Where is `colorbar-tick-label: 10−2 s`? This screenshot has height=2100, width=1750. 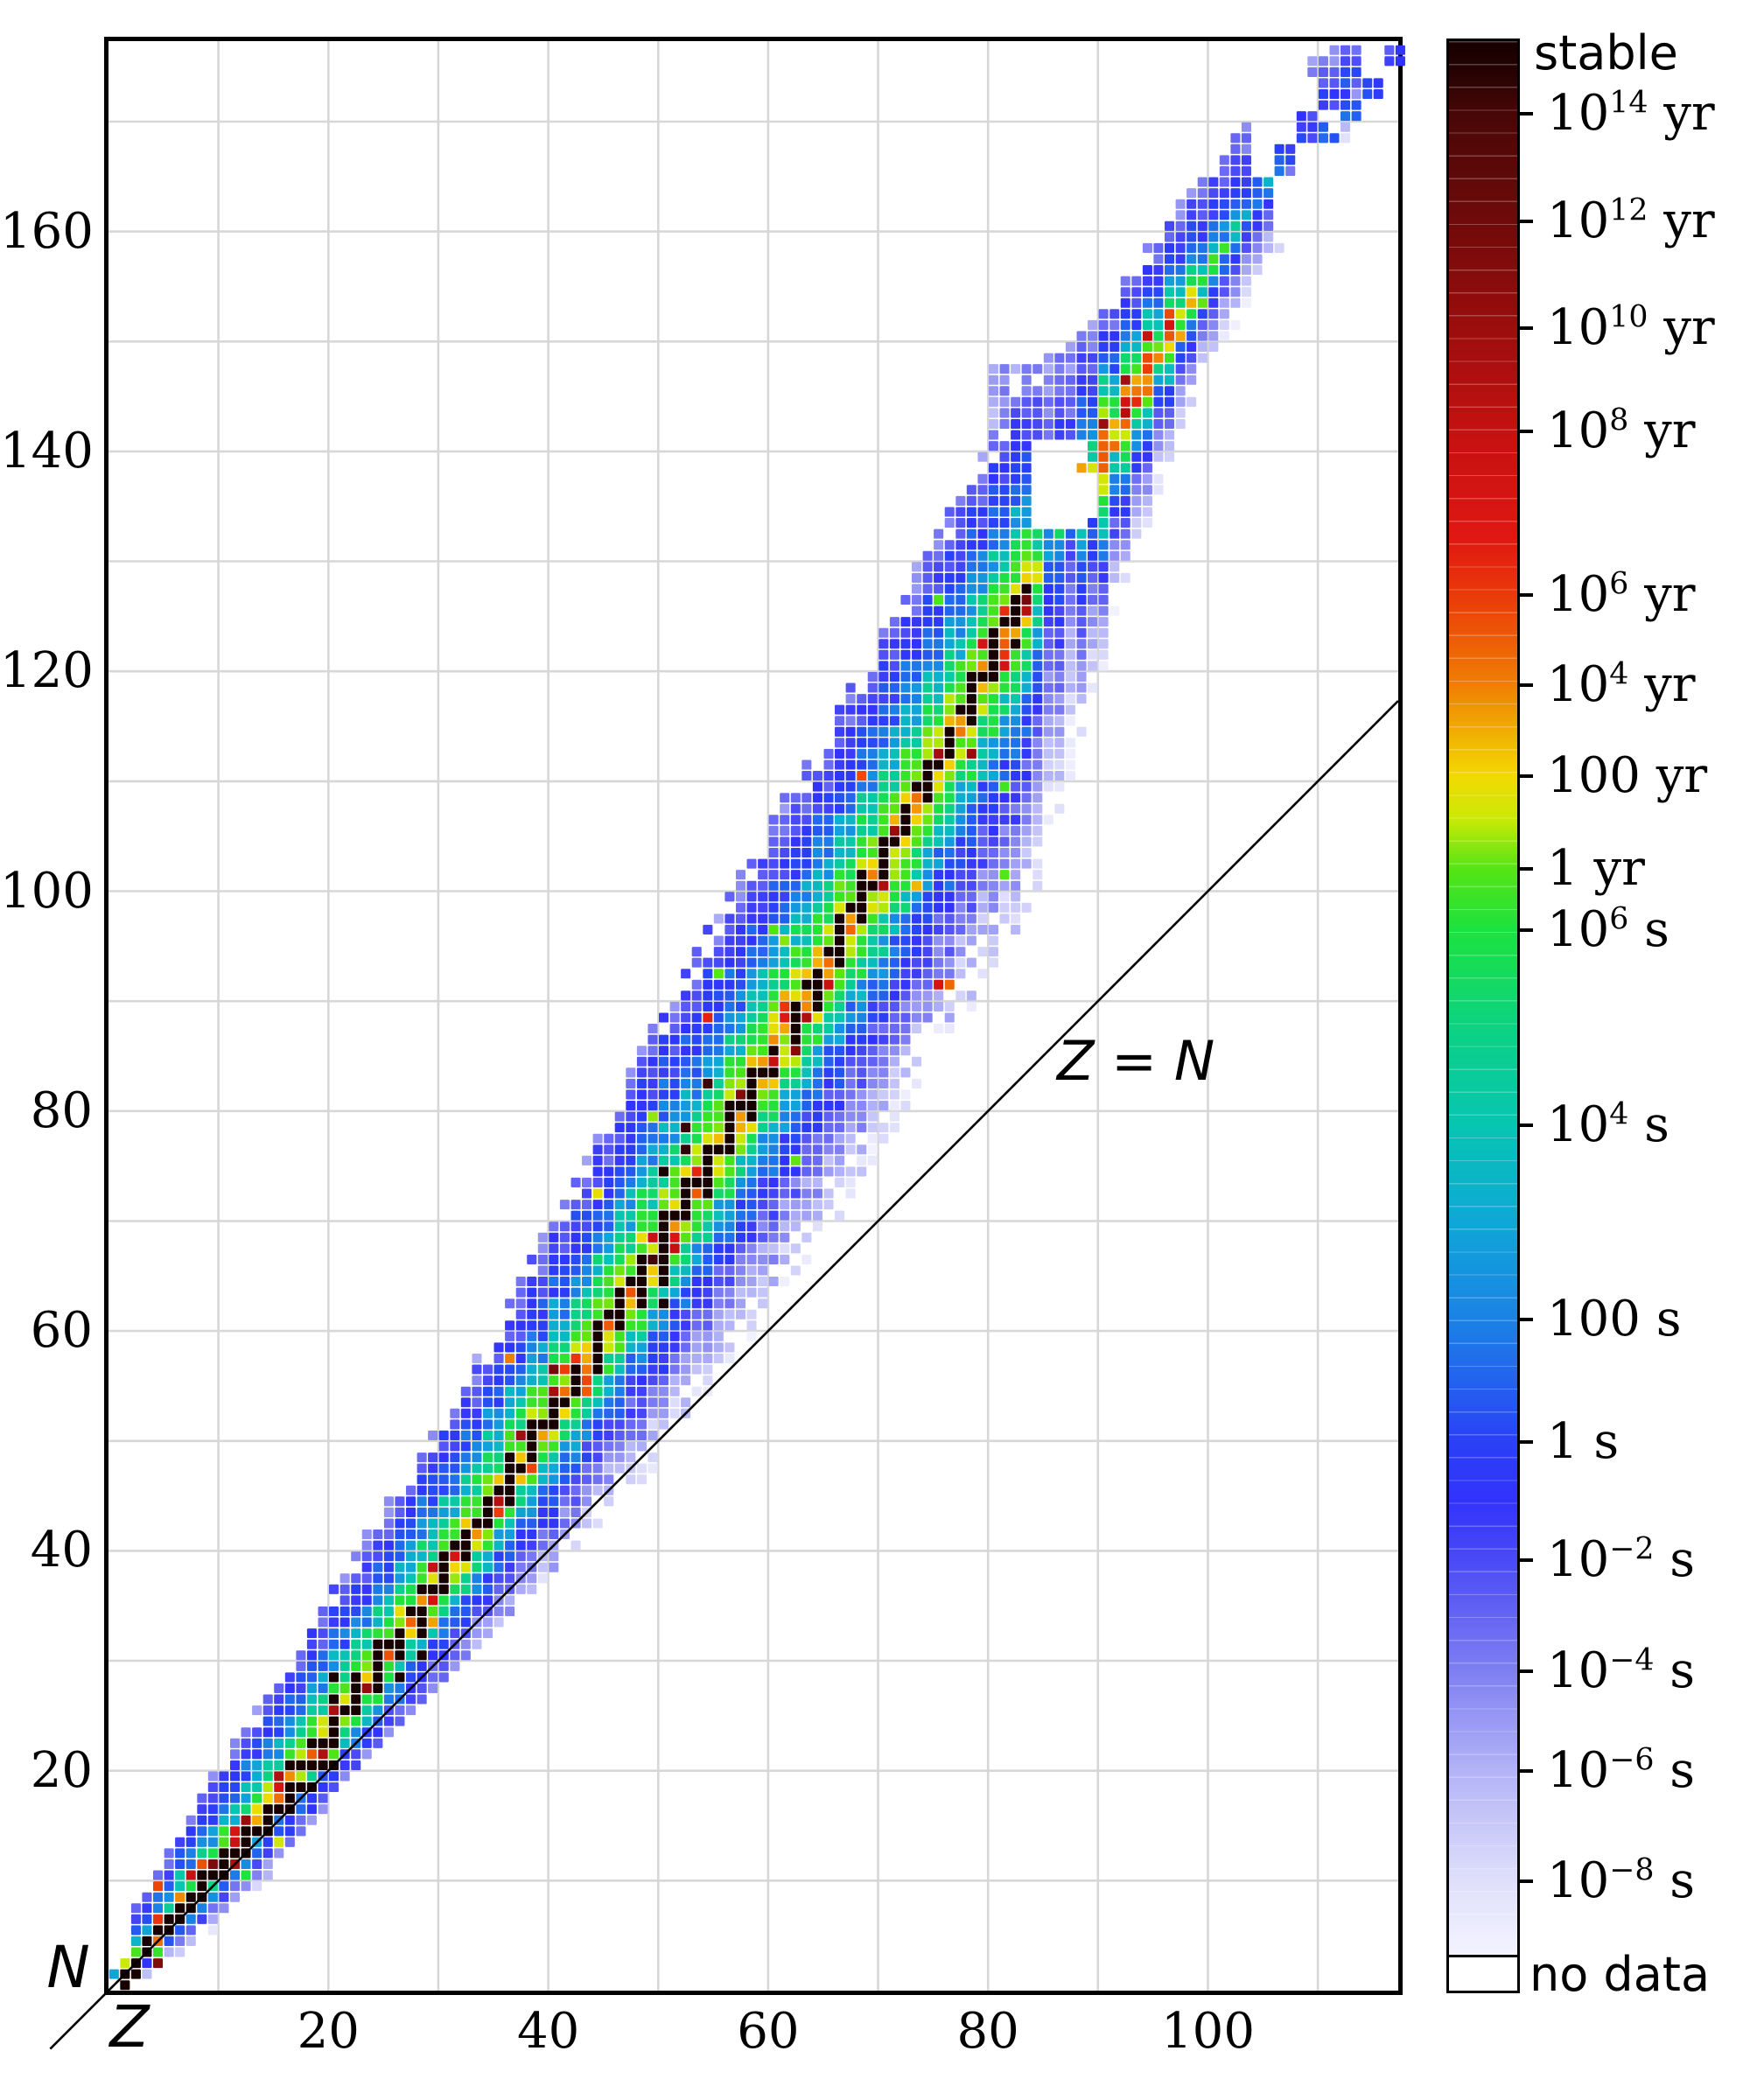 colorbar-tick-label: 10−2 s is located at coordinates (1621, 1559).